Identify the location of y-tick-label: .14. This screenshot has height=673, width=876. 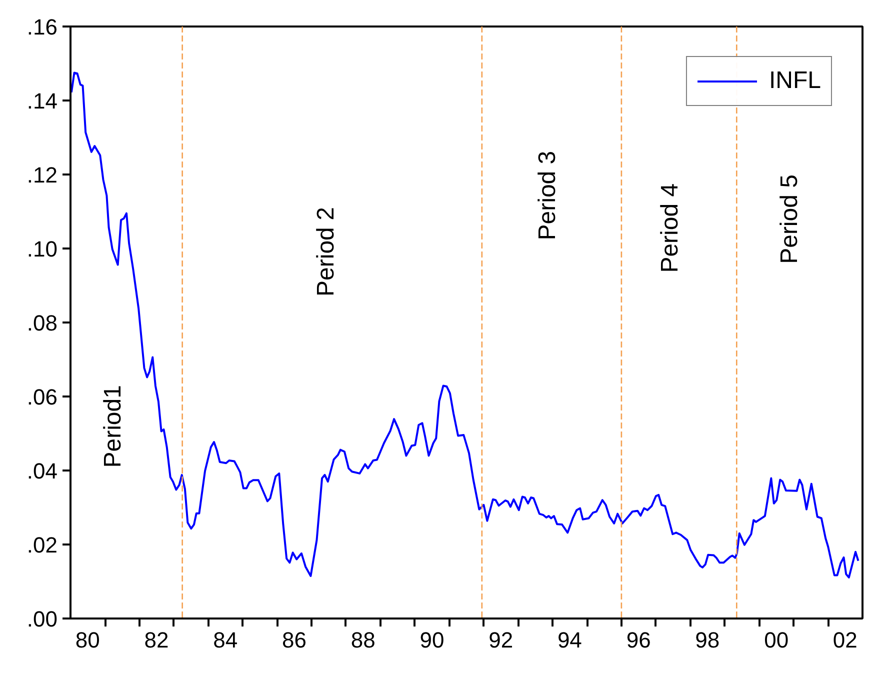
(42, 101).